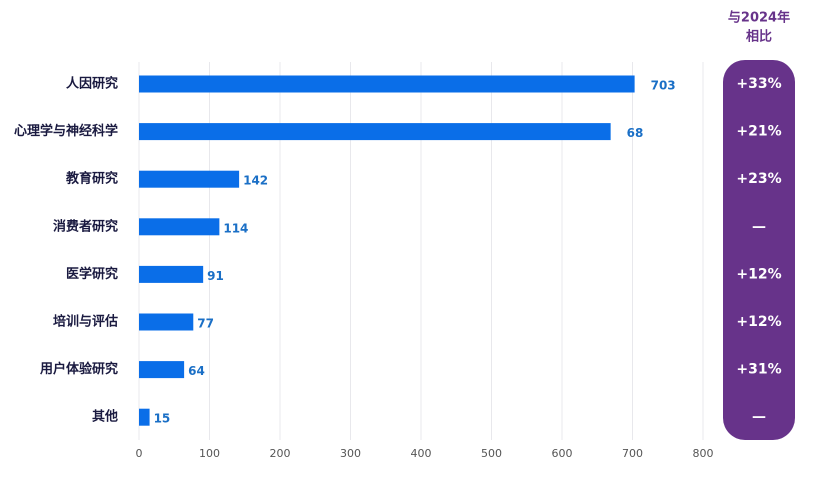  Describe the element at coordinates (105, 417) in the screenshot. I see `category-label: 其他` at that location.